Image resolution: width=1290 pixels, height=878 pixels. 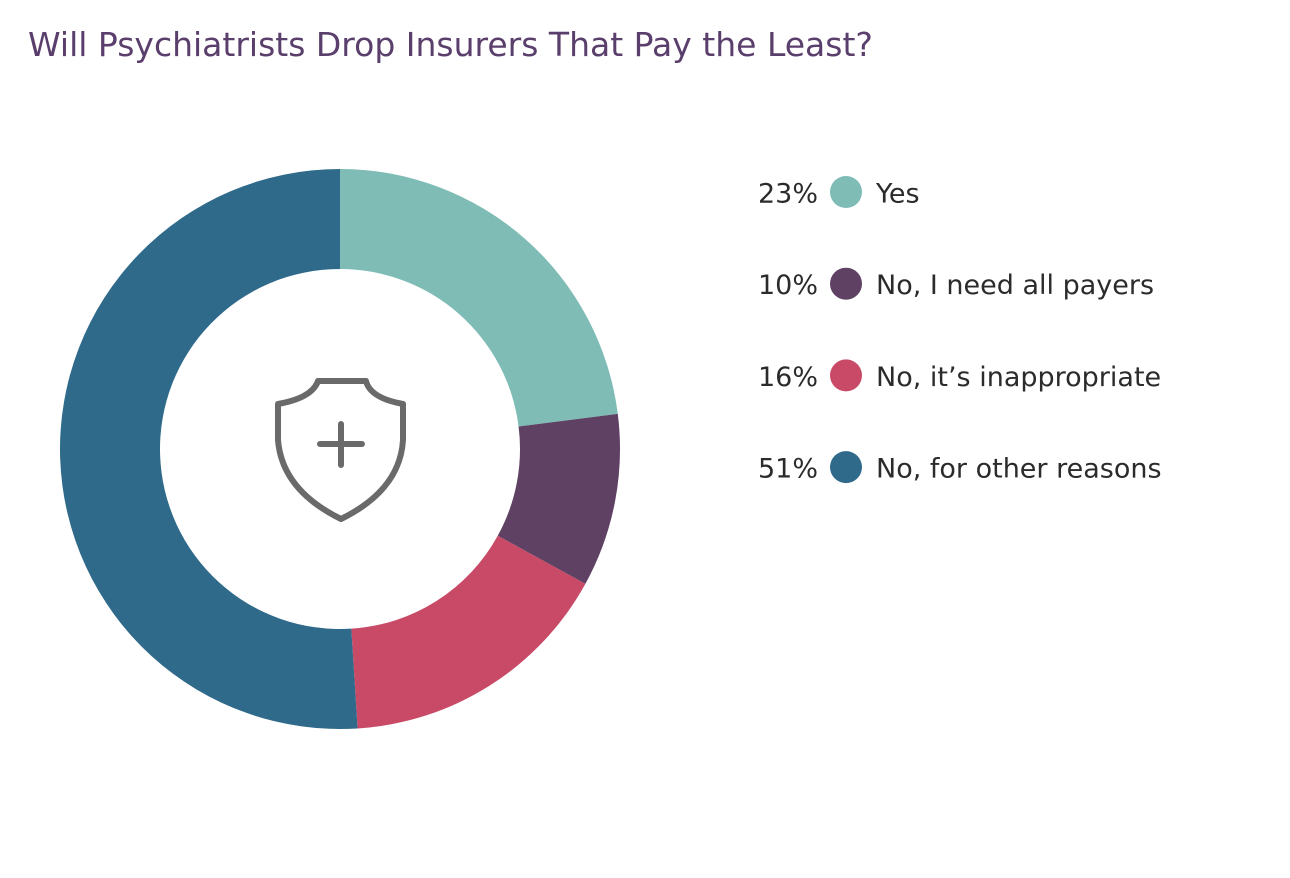 I want to click on legend-value: 16%, so click(x=788, y=377).